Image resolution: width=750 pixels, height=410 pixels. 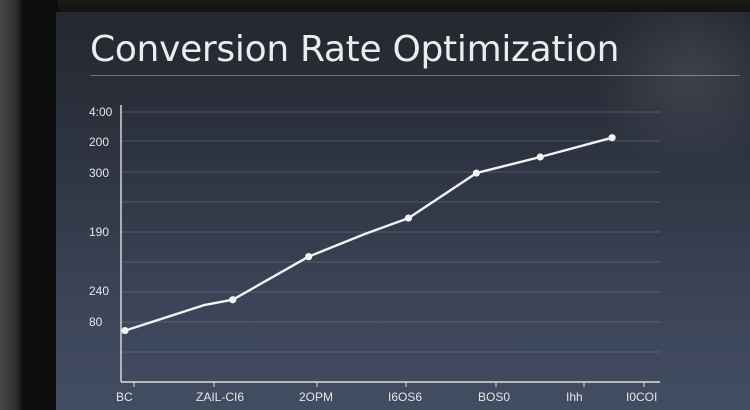 What do you see at coordinates (220, 397) in the screenshot?
I see `x-tick-label: ZAIL-CI6` at bounding box center [220, 397].